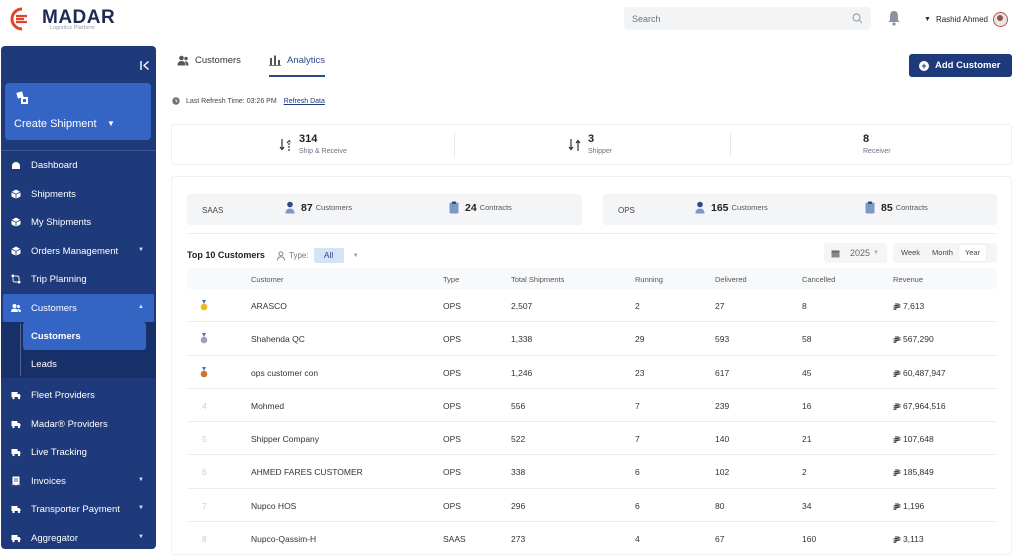 The width and height of the screenshot is (1020, 555). I want to click on revenue-value: 60,487,947, so click(924, 372).